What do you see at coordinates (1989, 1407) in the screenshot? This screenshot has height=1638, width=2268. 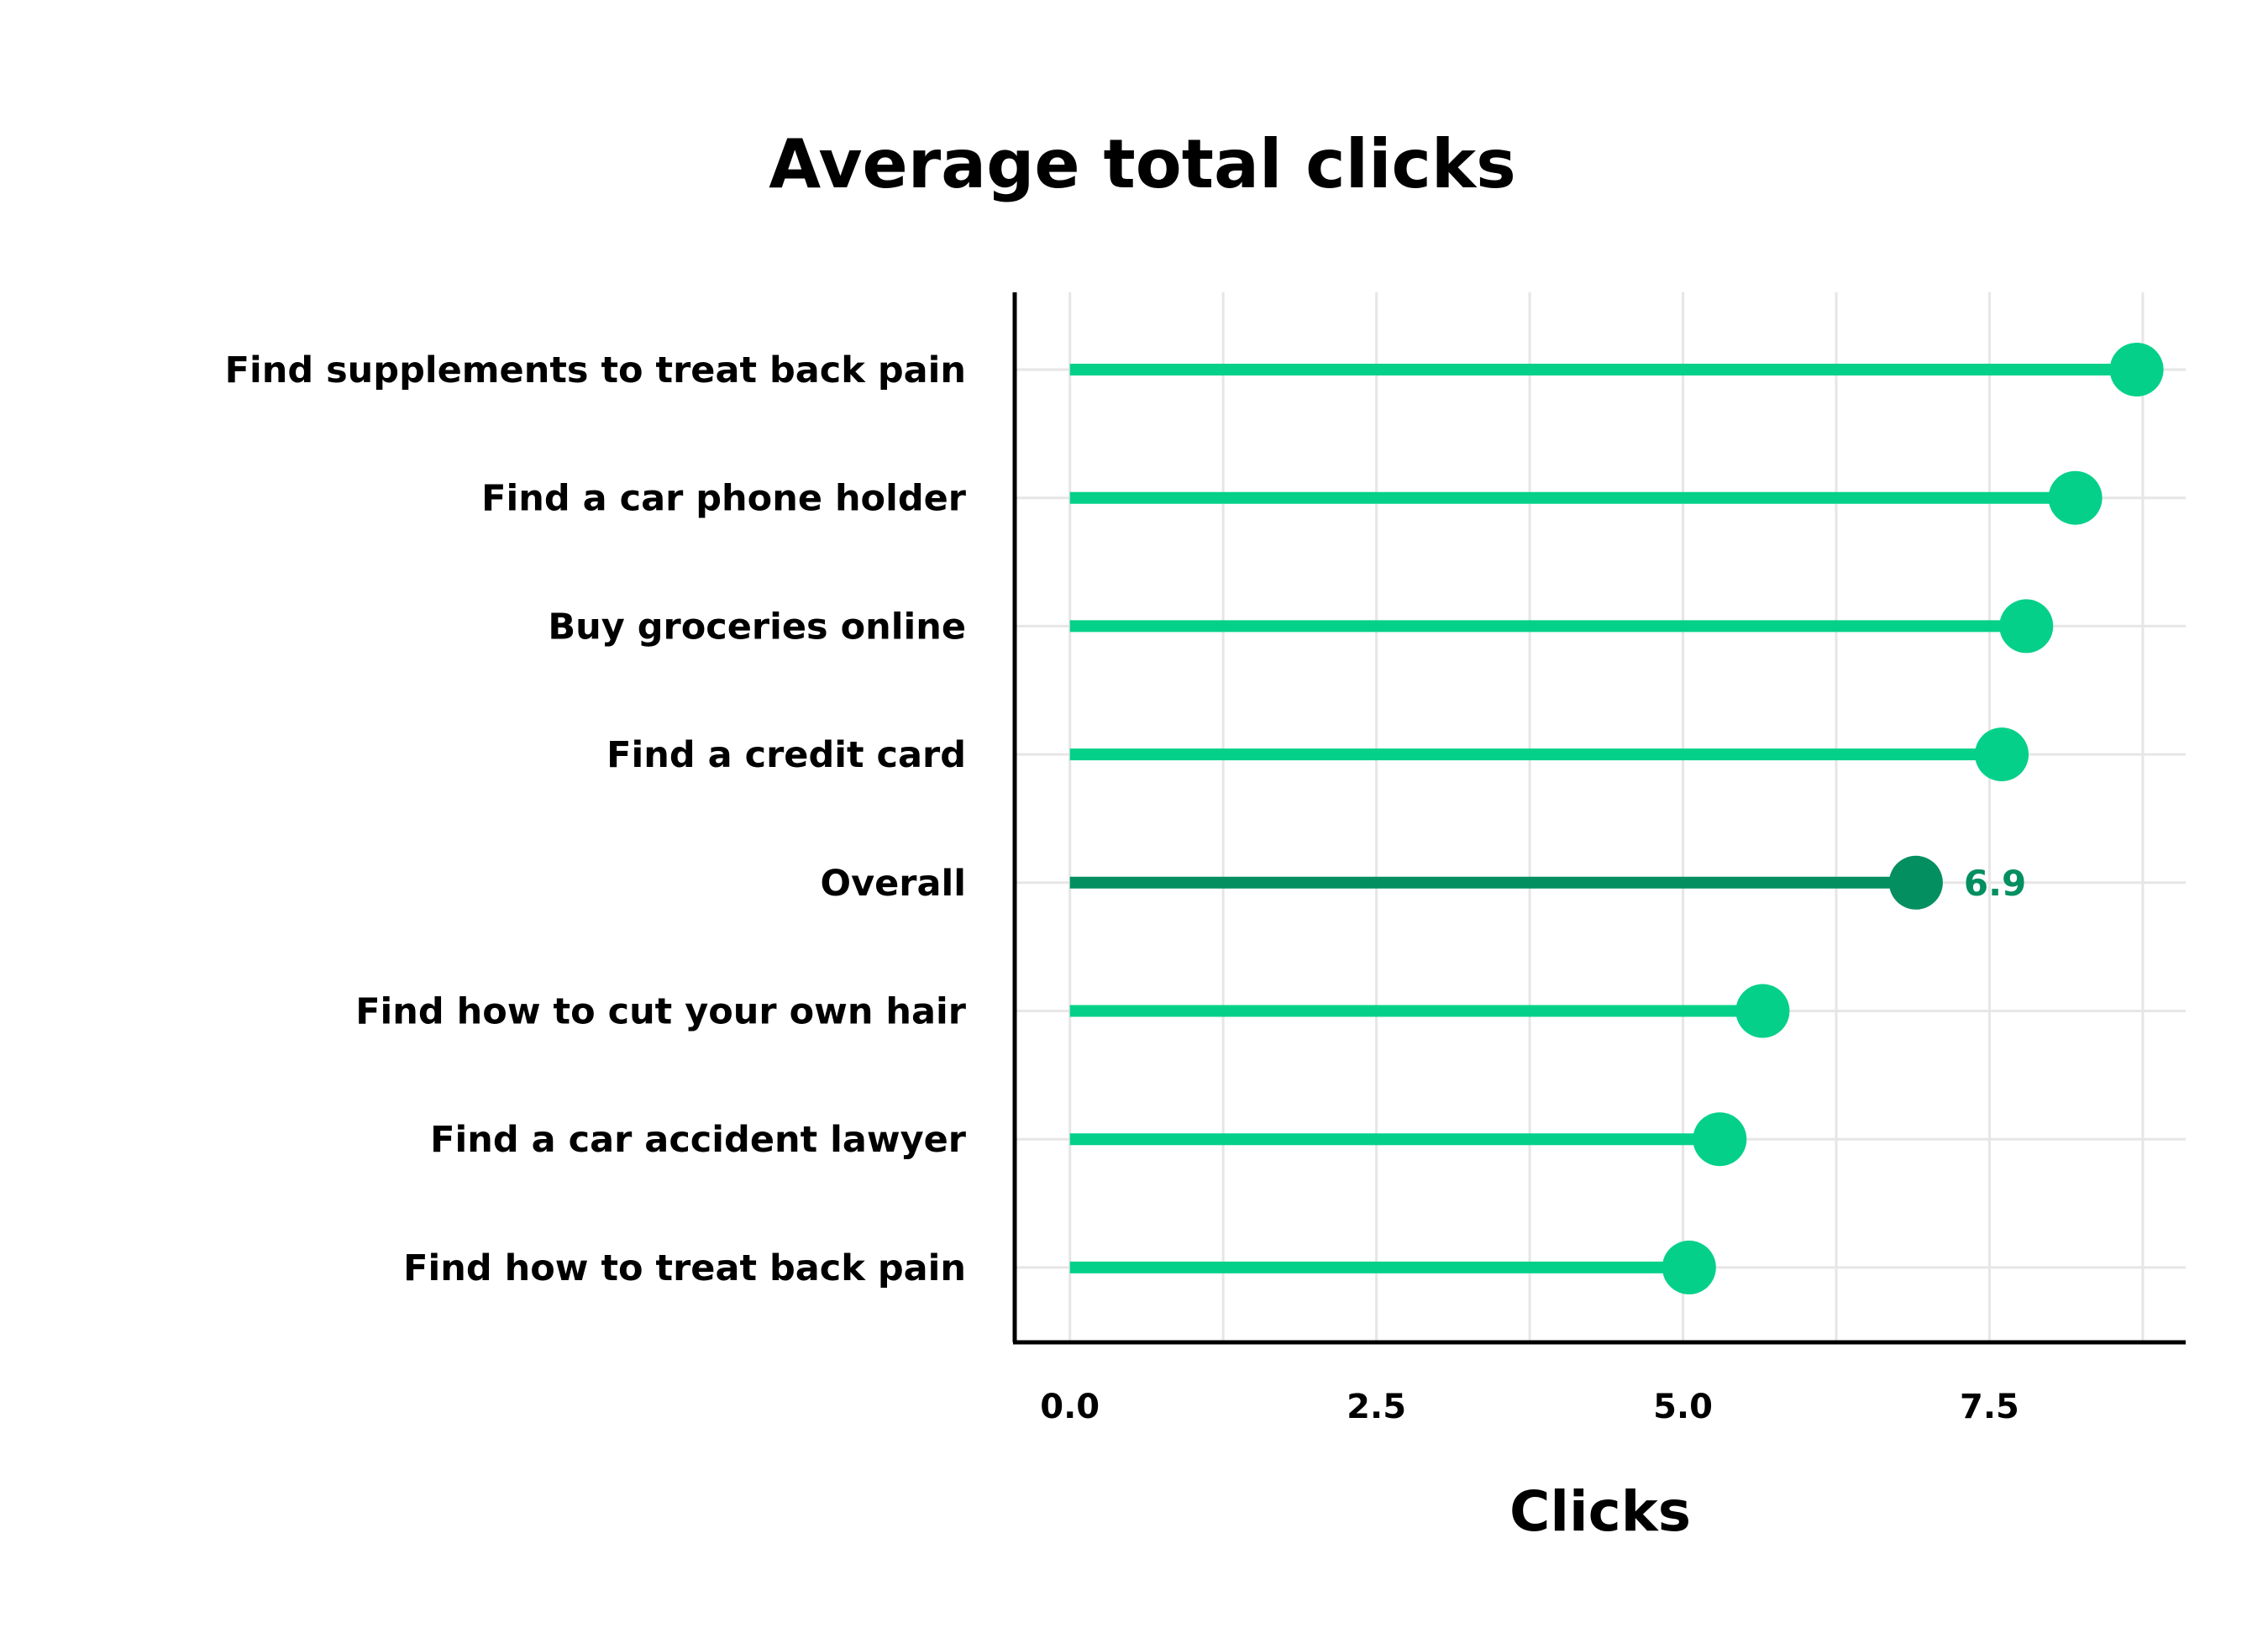 I see `x-tick-label: 7.5` at bounding box center [1989, 1407].